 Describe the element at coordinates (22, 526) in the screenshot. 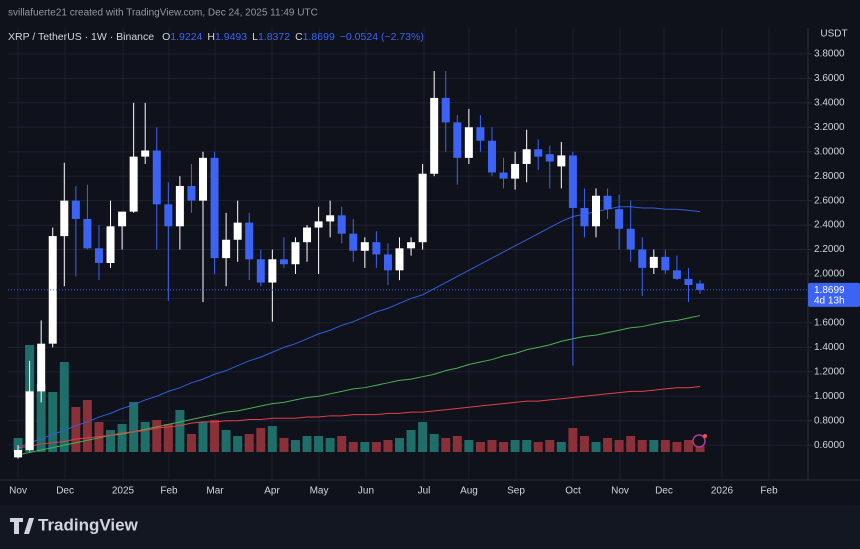

I see `logo-icon` at that location.